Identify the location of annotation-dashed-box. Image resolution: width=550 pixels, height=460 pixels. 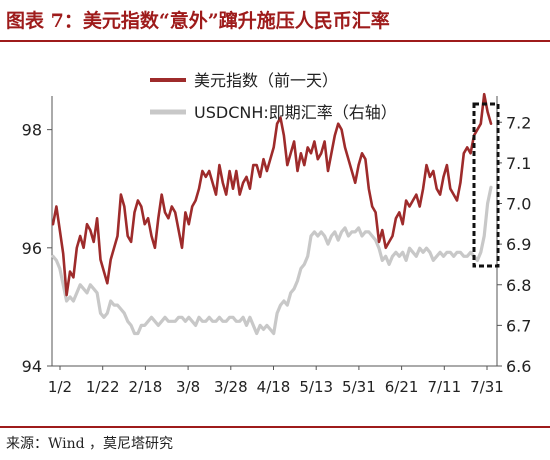
(486, 185).